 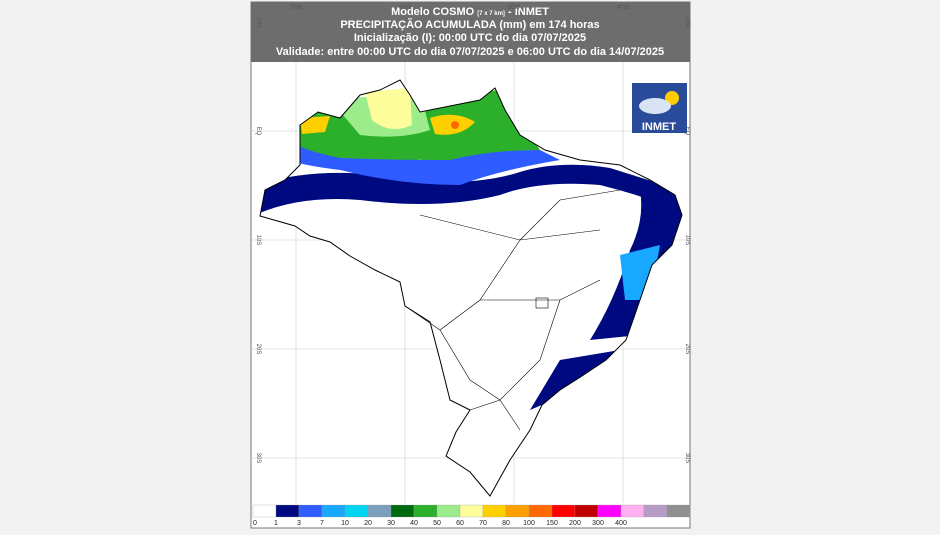 I want to click on legend-label: 30, so click(x=391, y=523).